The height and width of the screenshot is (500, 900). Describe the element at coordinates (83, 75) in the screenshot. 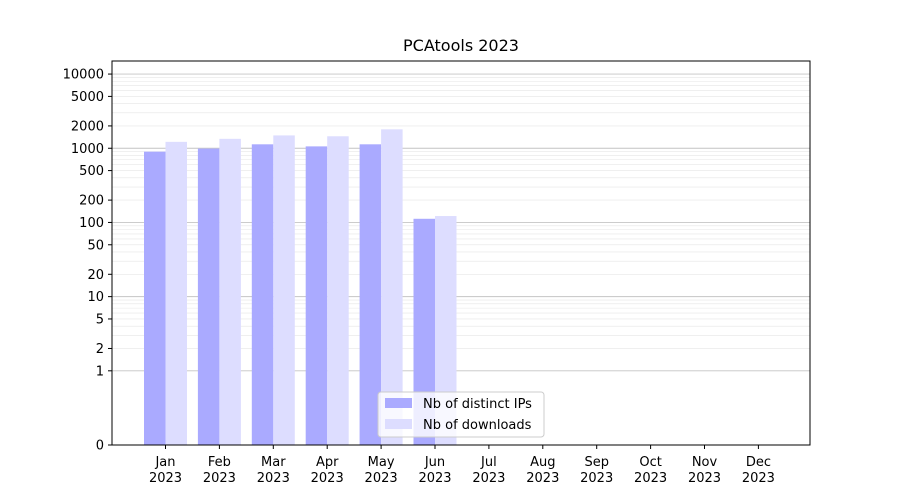

I see `y-tick-label: 10000` at that location.